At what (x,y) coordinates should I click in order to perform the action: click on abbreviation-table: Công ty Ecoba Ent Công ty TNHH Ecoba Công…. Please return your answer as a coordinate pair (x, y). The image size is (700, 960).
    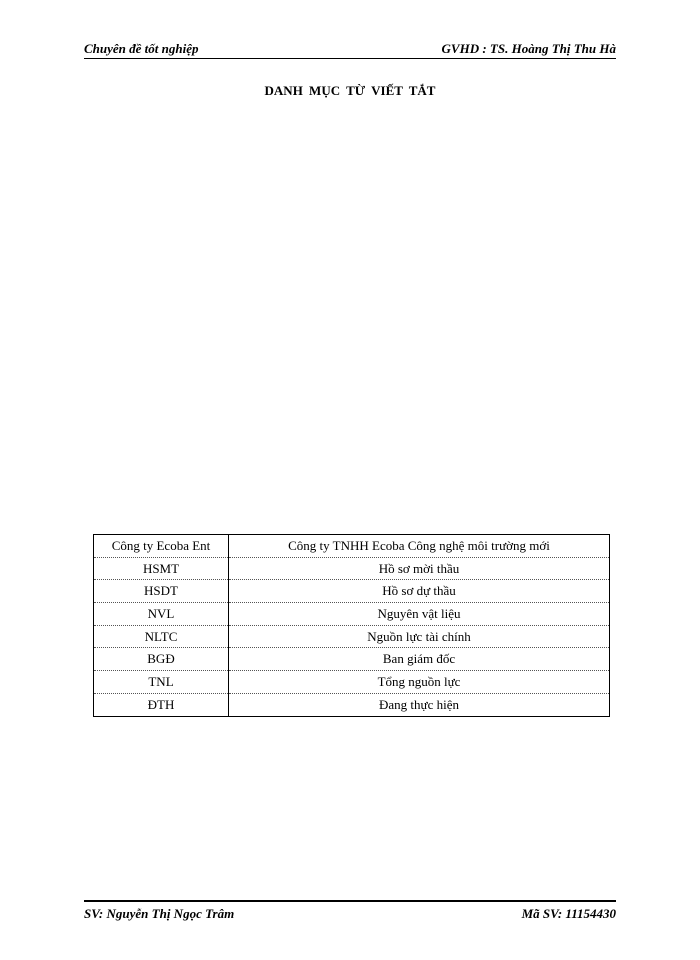
    Looking at the image, I should click on (351, 625).